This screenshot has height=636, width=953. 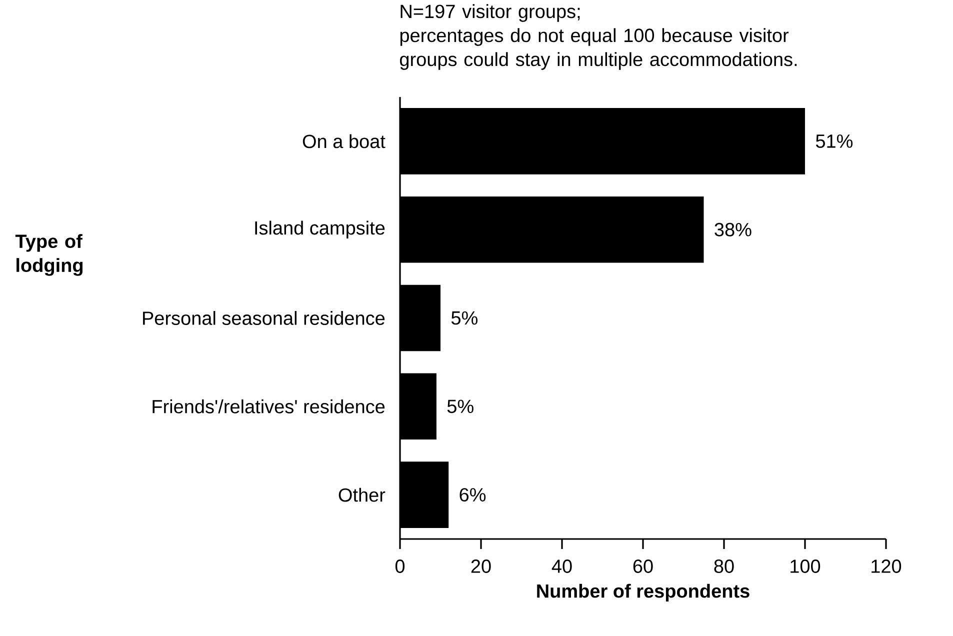 What do you see at coordinates (733, 229) in the screenshot?
I see `annotation: 38%` at bounding box center [733, 229].